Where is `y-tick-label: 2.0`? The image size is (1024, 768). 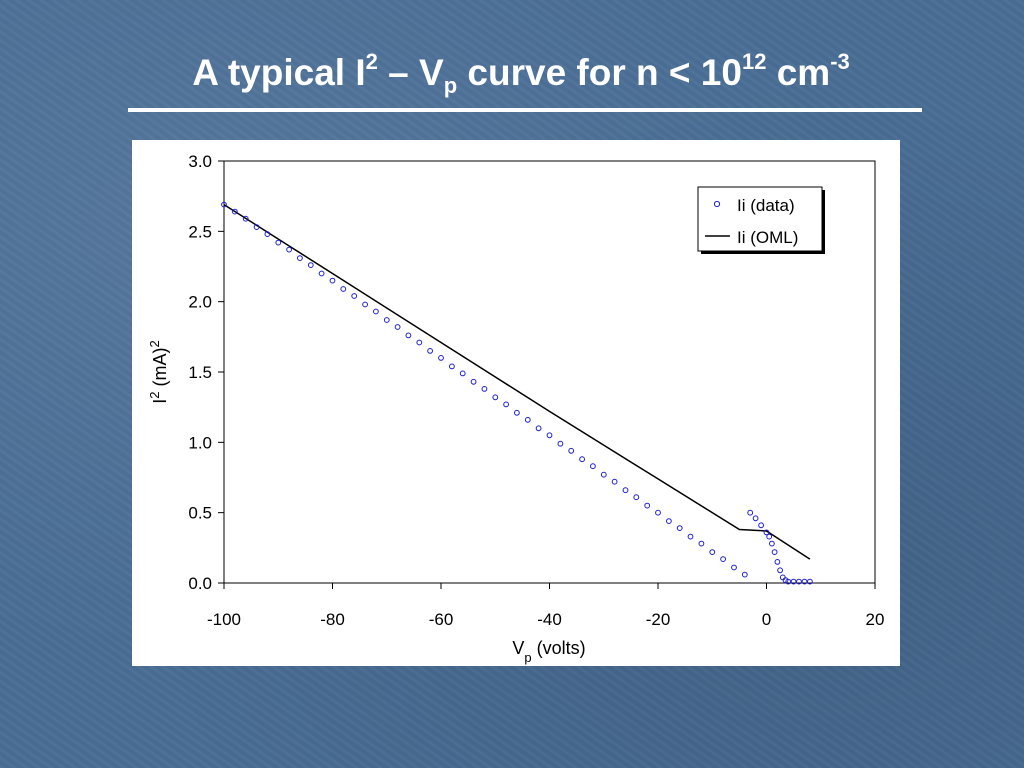 y-tick-label: 2.0 is located at coordinates (200, 302).